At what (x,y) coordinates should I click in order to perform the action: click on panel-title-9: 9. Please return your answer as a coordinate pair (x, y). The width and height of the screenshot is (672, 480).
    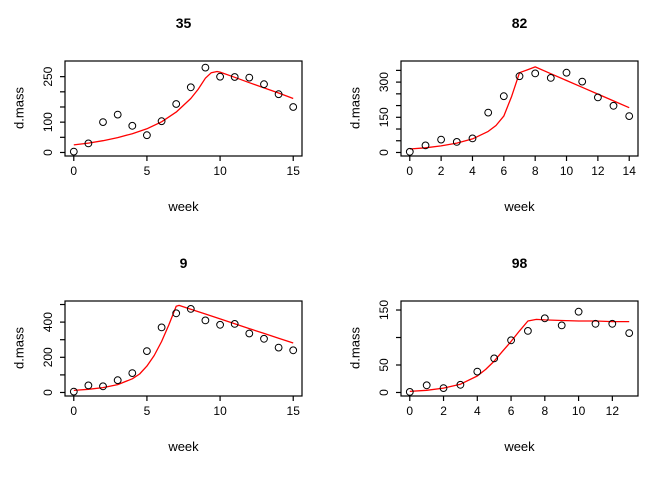
    Looking at the image, I should click on (183, 263).